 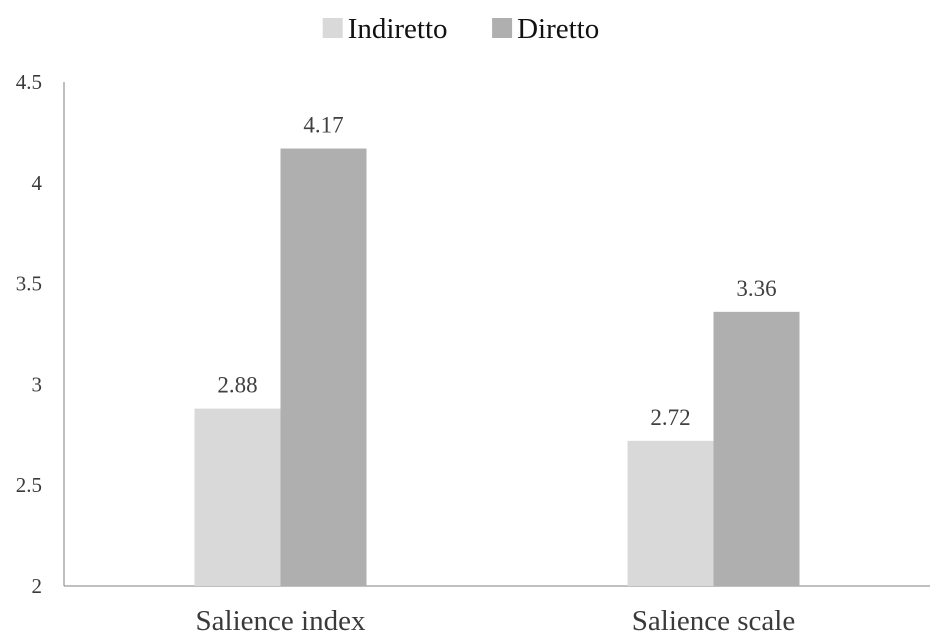 I want to click on bar-indiretto-salience-scale, so click(x=670, y=513).